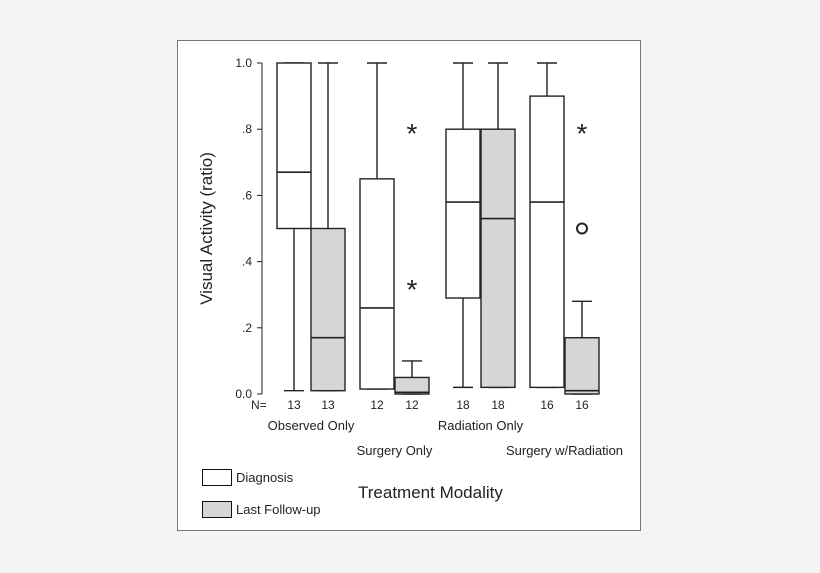  What do you see at coordinates (328, 405) in the screenshot?
I see `n-count-last-follow-up-0: 13` at bounding box center [328, 405].